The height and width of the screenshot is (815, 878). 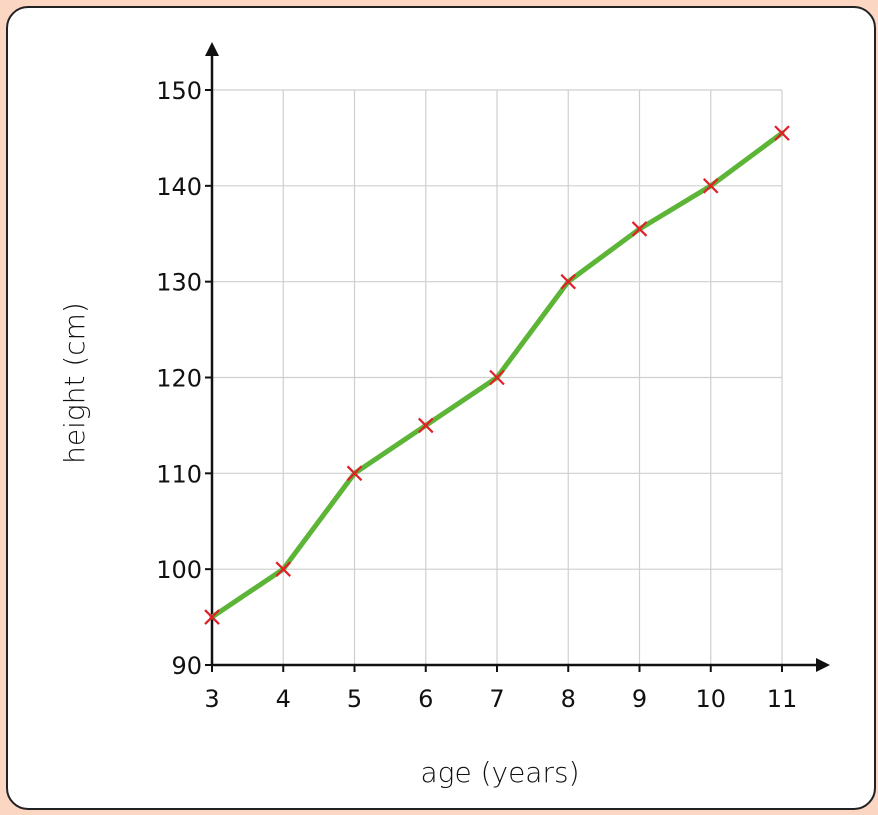 What do you see at coordinates (425, 699) in the screenshot?
I see `x-tick-label-6: 6` at bounding box center [425, 699].